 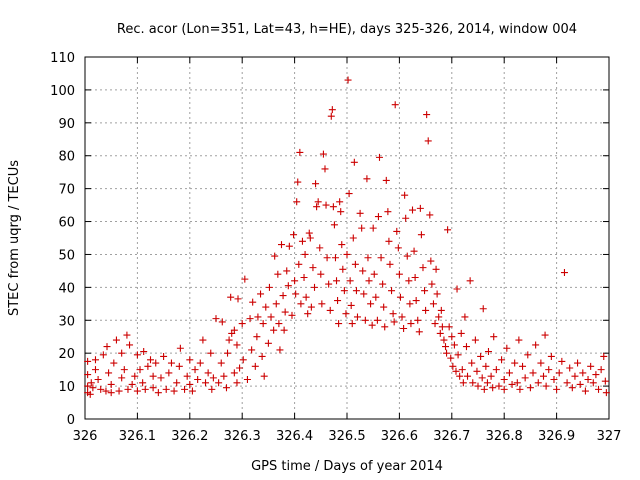 What do you see at coordinates (504, 436) in the screenshot?
I see `x-tick-label: 326.8` at bounding box center [504, 436].